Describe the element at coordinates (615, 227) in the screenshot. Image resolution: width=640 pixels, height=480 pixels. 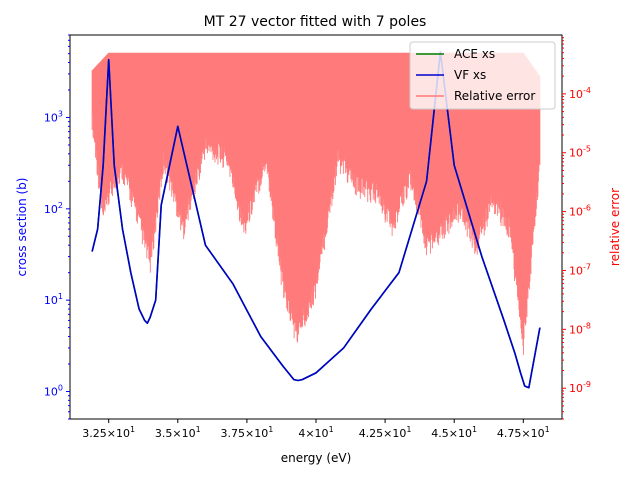
I see `y-axis-right-label: relative error` at that location.